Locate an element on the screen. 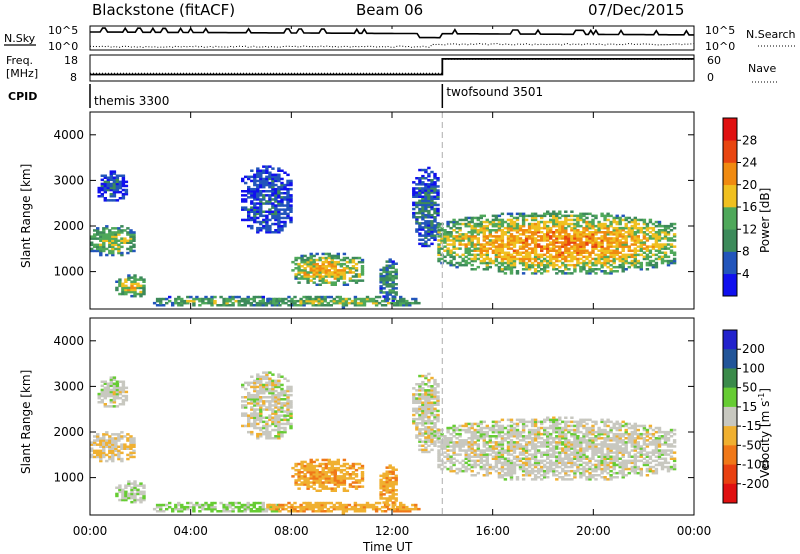  freq-tick-top: 18 is located at coordinates (71, 60).